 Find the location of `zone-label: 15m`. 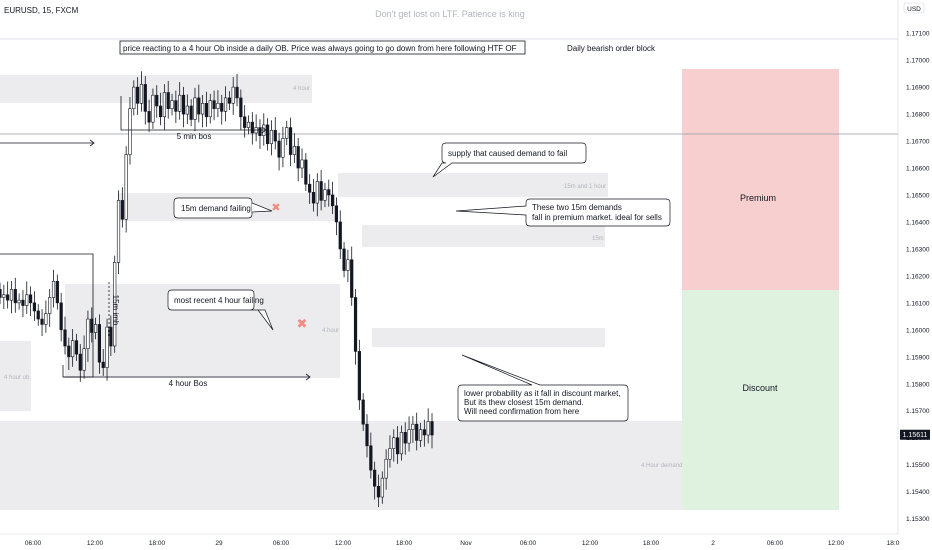

zone-label: 15m is located at coordinates (598, 239).